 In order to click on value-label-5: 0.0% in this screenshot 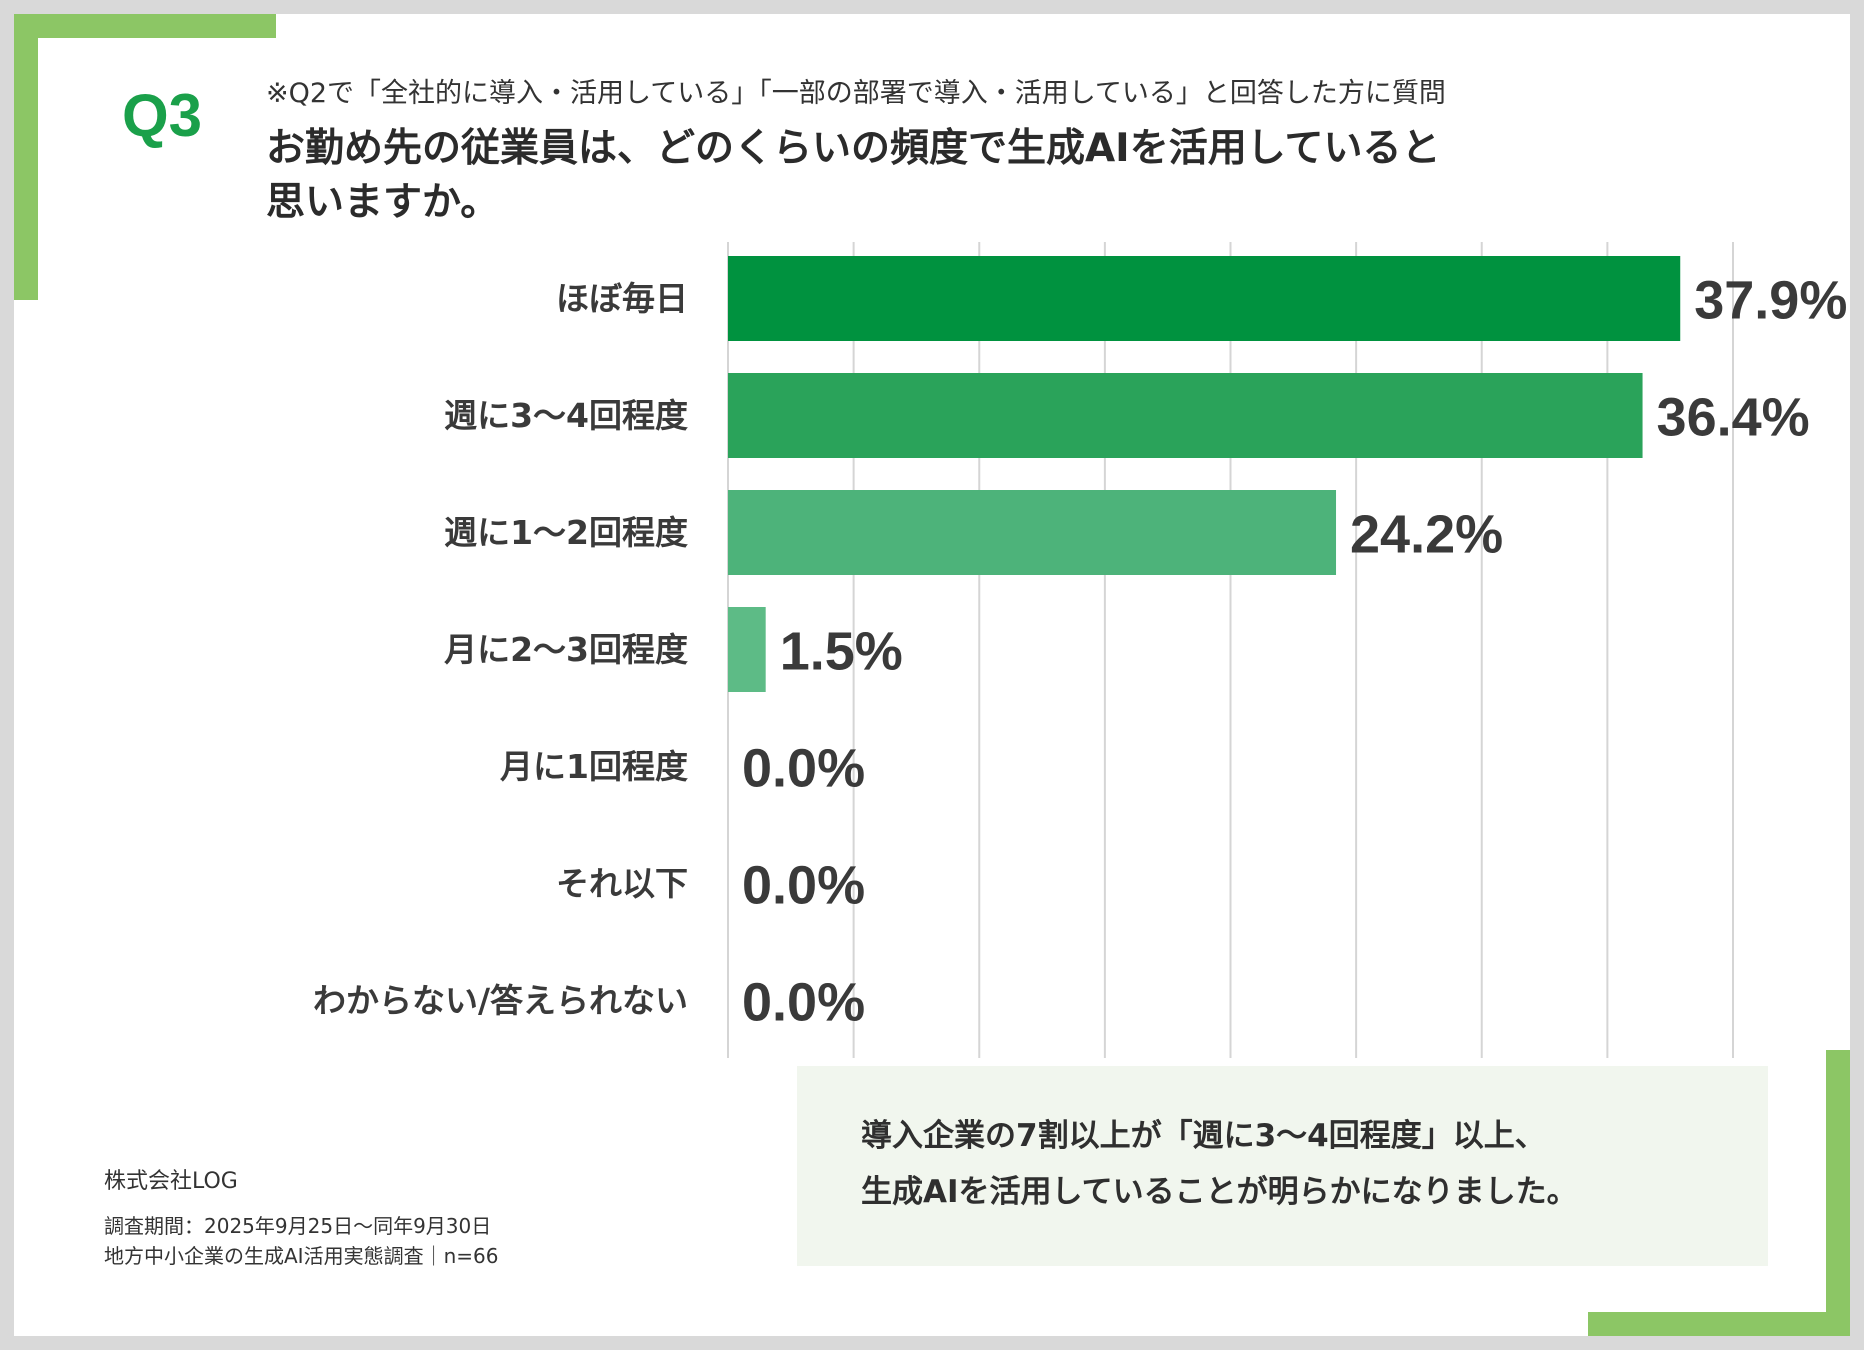, I will do `click(803, 886)`.